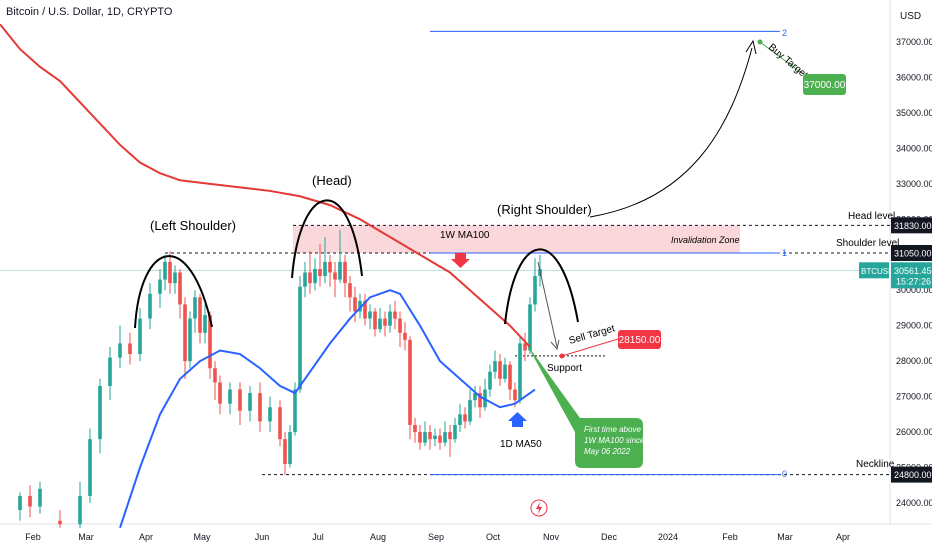  I want to click on time-tick-13: Mar, so click(785, 537).